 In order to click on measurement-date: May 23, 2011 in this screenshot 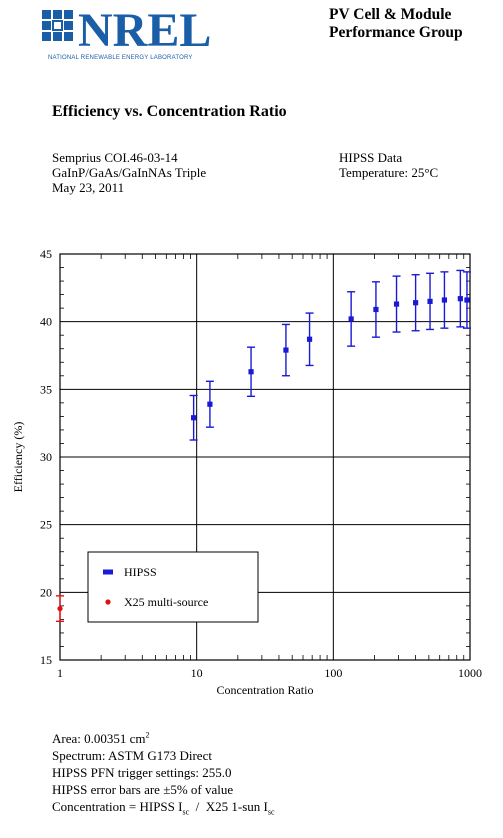, I will do `click(88, 187)`.